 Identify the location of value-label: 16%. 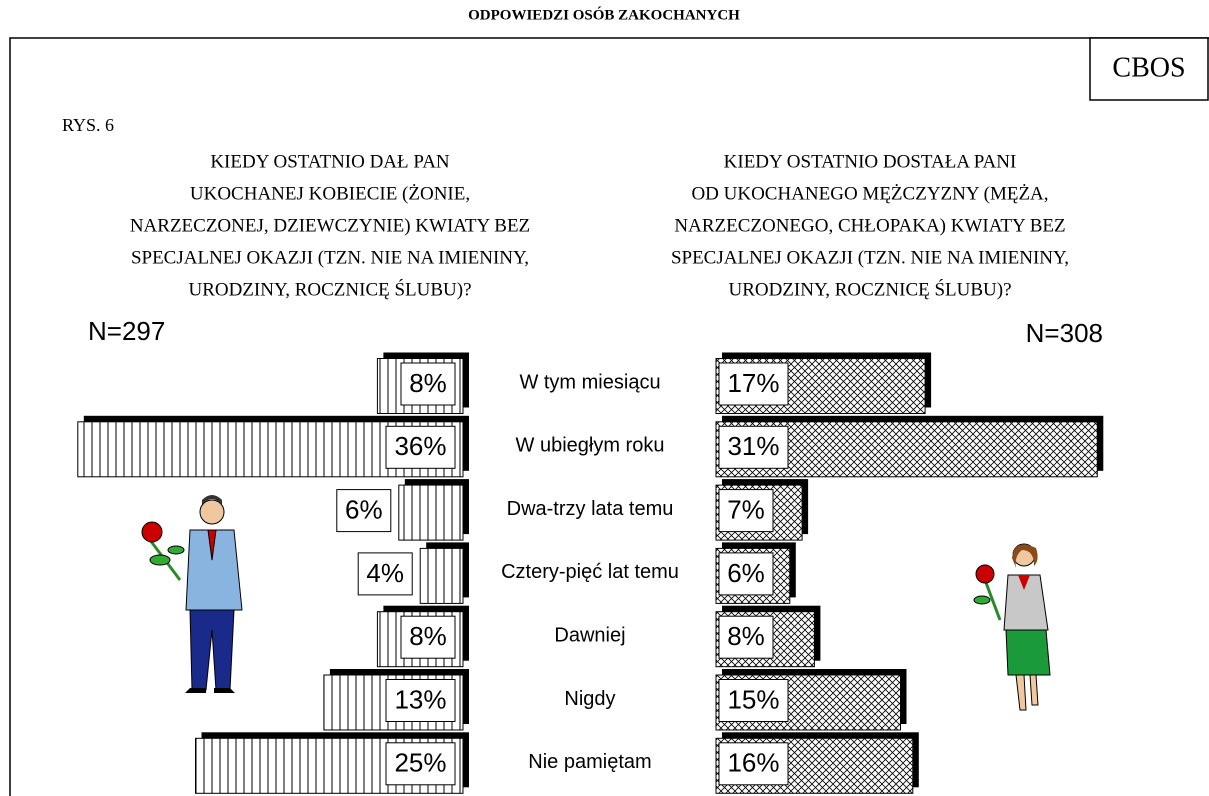
(753, 763).